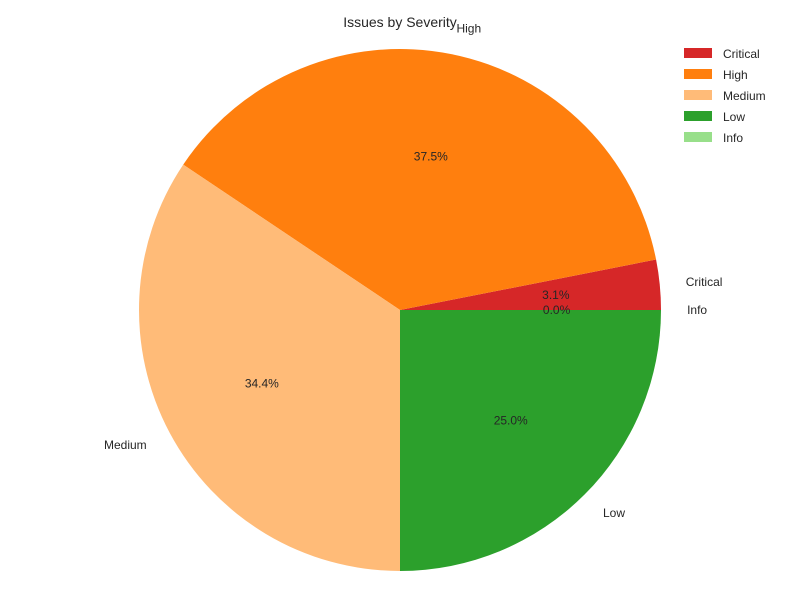 The height and width of the screenshot is (600, 800). What do you see at coordinates (735, 75) in the screenshot?
I see `legend-label-high: High` at bounding box center [735, 75].